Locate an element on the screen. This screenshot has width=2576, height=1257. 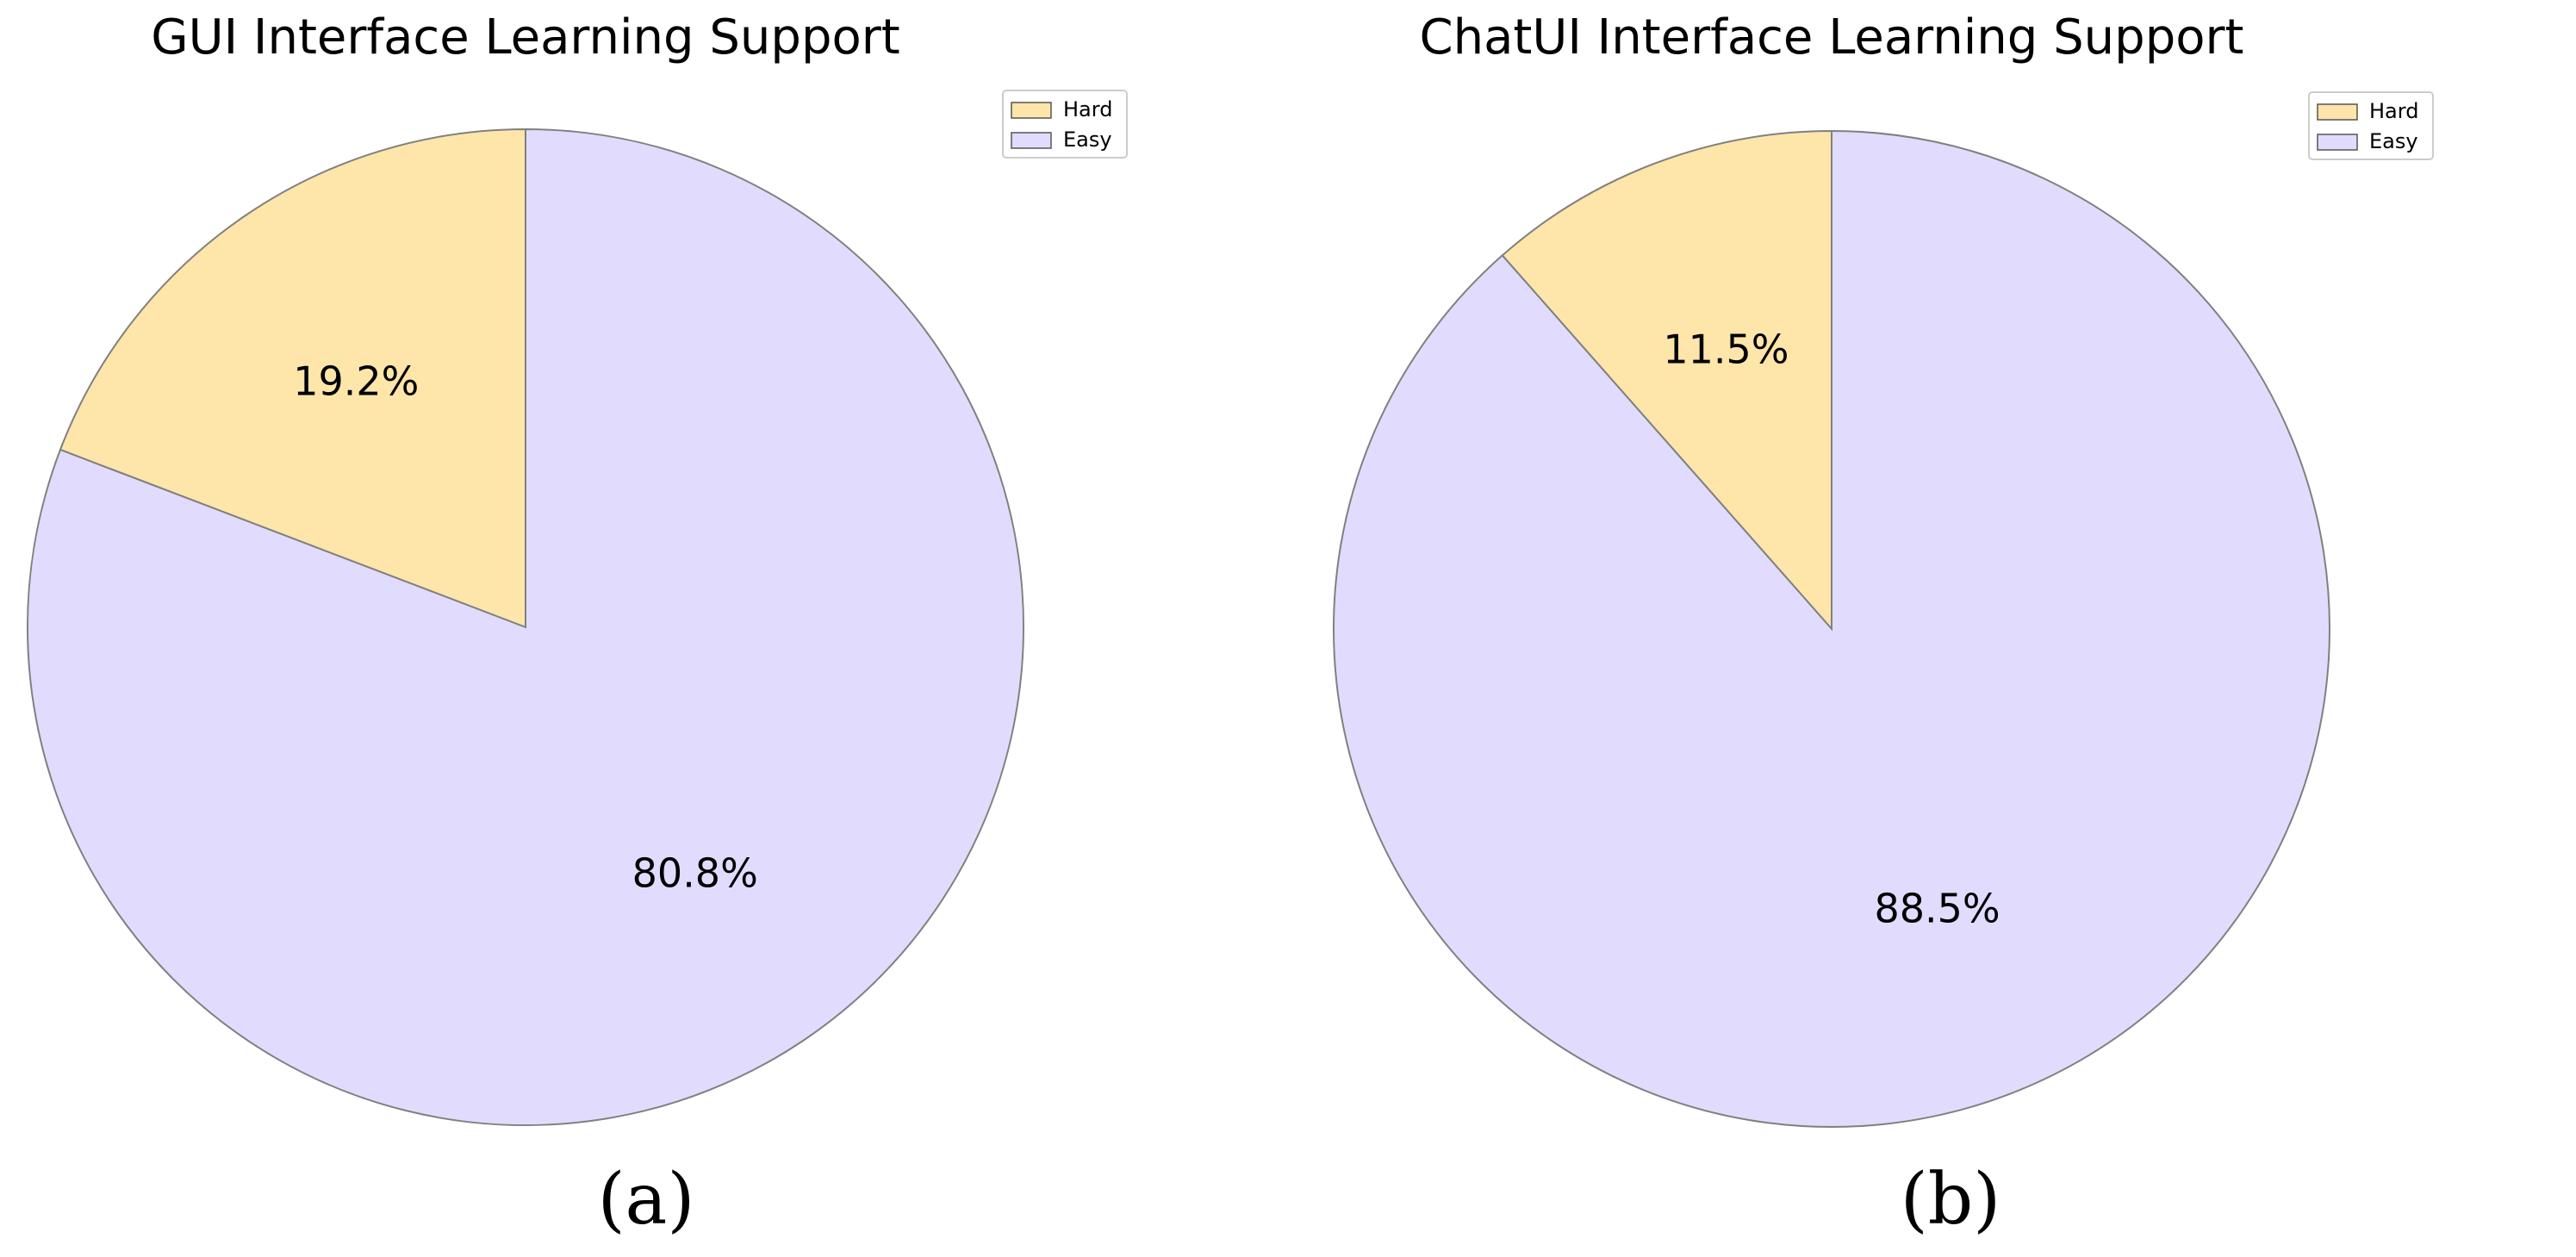
pie-slice-label-hard: 11.5% is located at coordinates (1726, 350).